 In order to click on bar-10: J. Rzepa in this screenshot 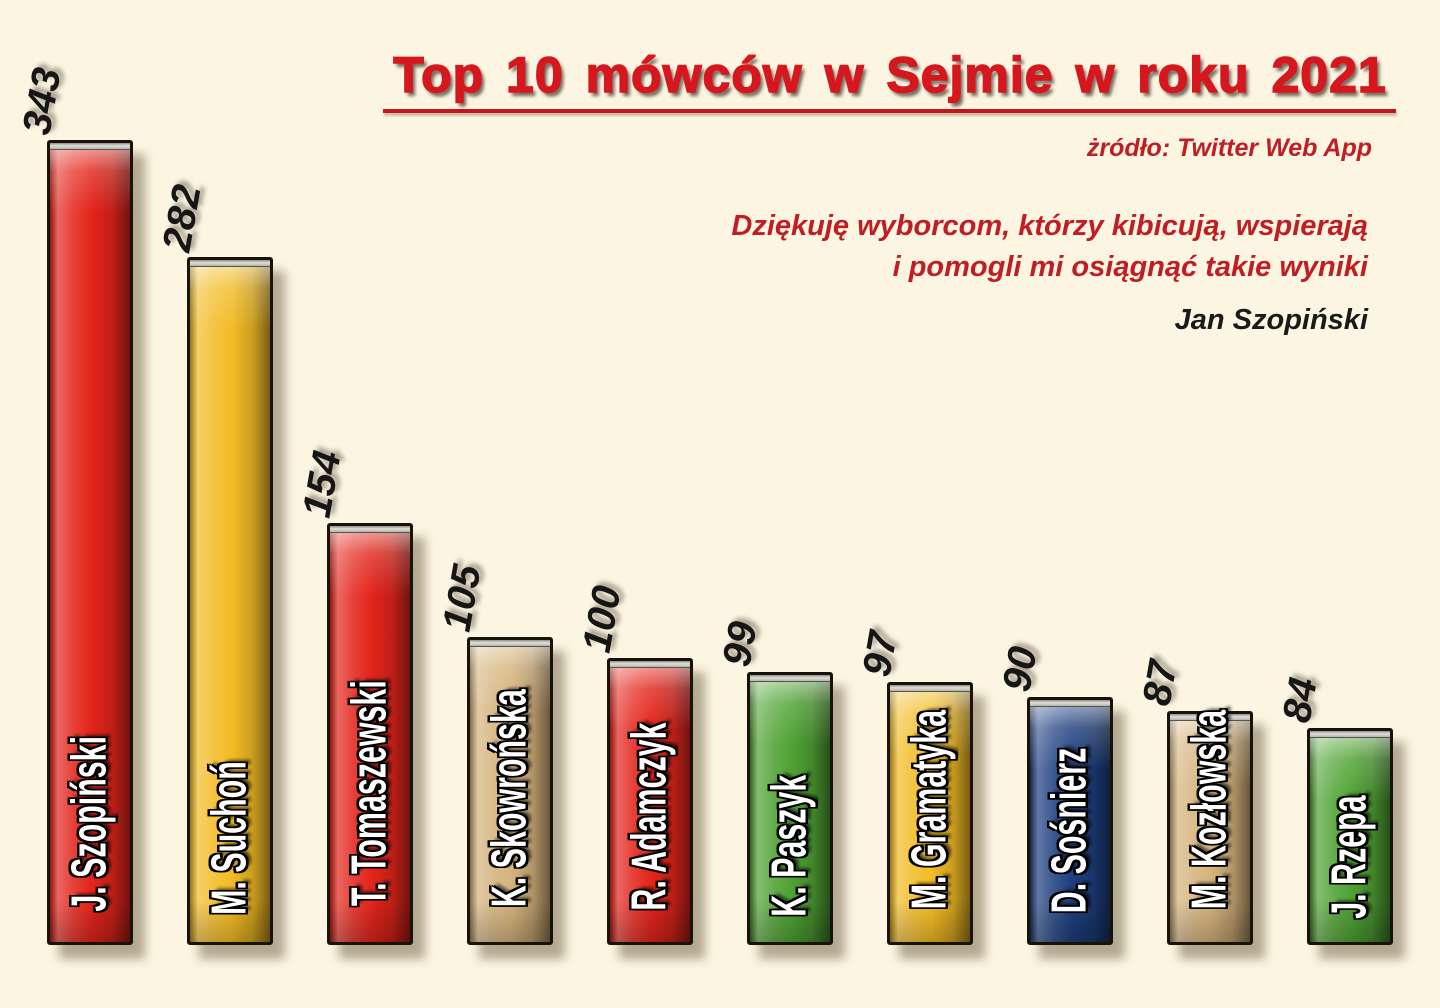, I will do `click(1350, 836)`.